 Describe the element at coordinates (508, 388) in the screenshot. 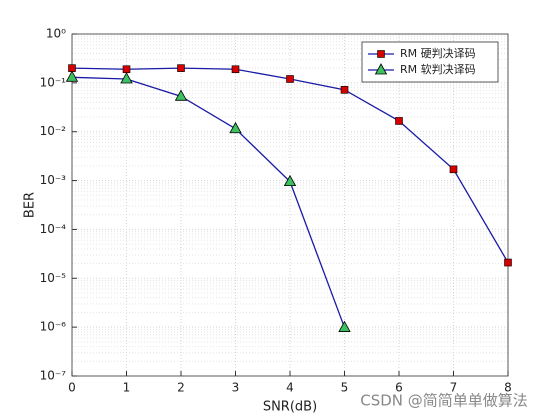

I see `x-tick-label: 8` at that location.